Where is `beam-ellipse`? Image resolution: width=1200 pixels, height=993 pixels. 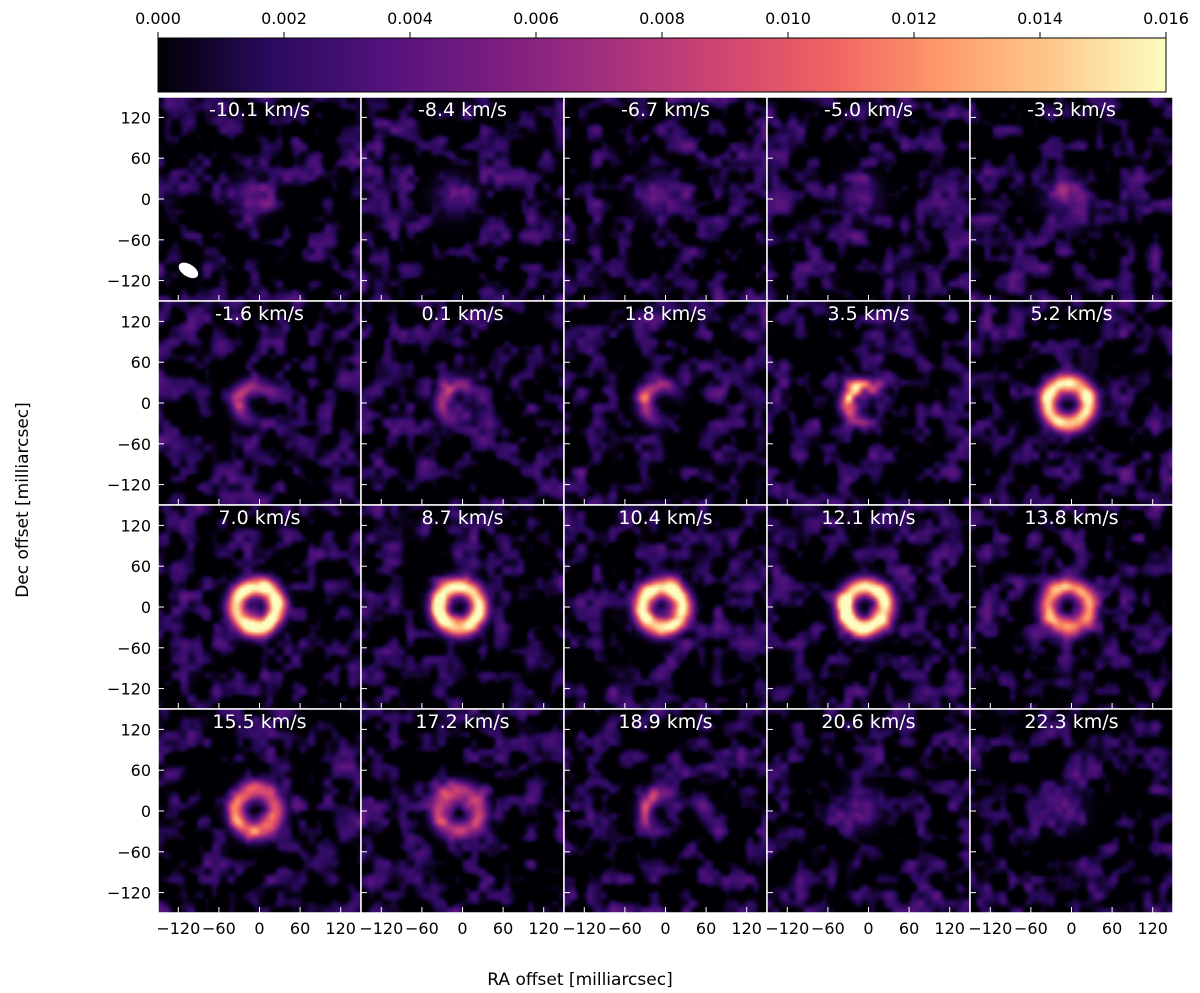
beam-ellipse is located at coordinates (188, 270).